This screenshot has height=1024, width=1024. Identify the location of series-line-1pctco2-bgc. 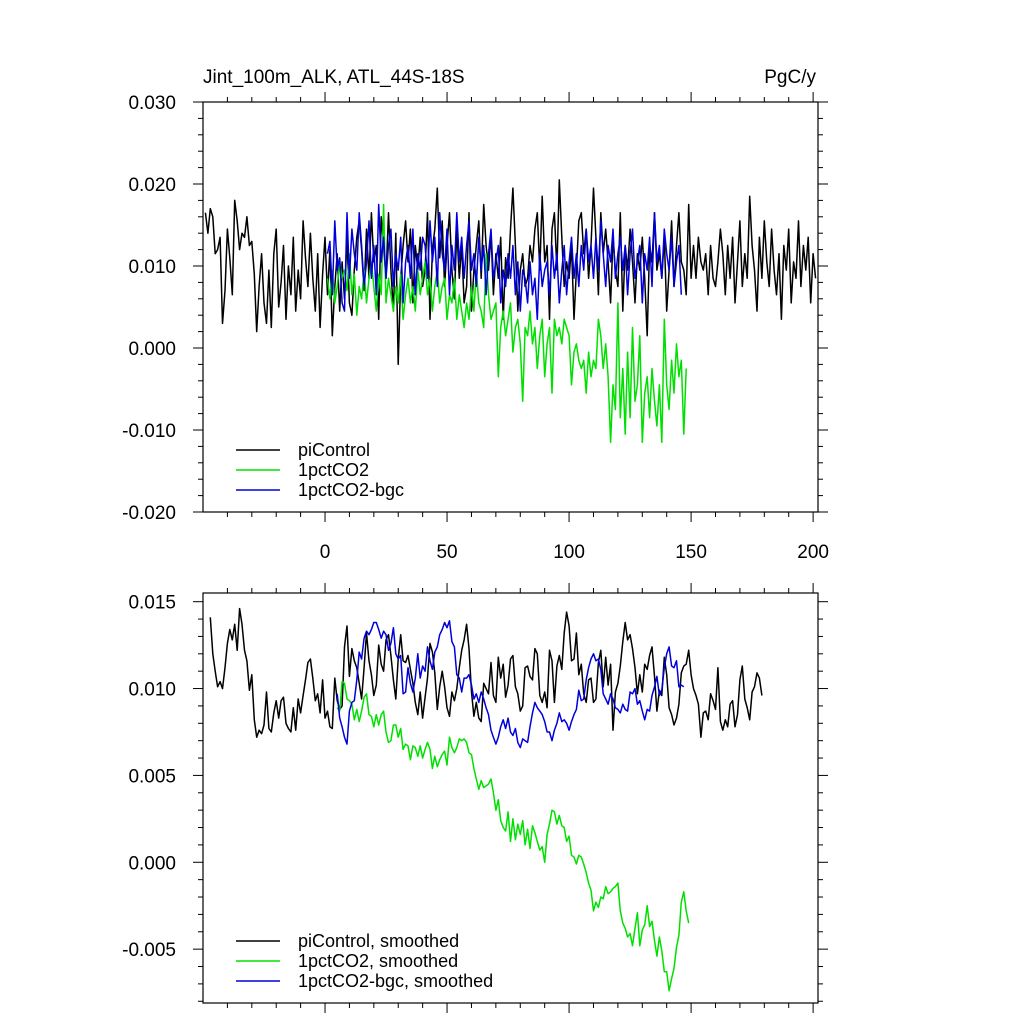
(504, 262).